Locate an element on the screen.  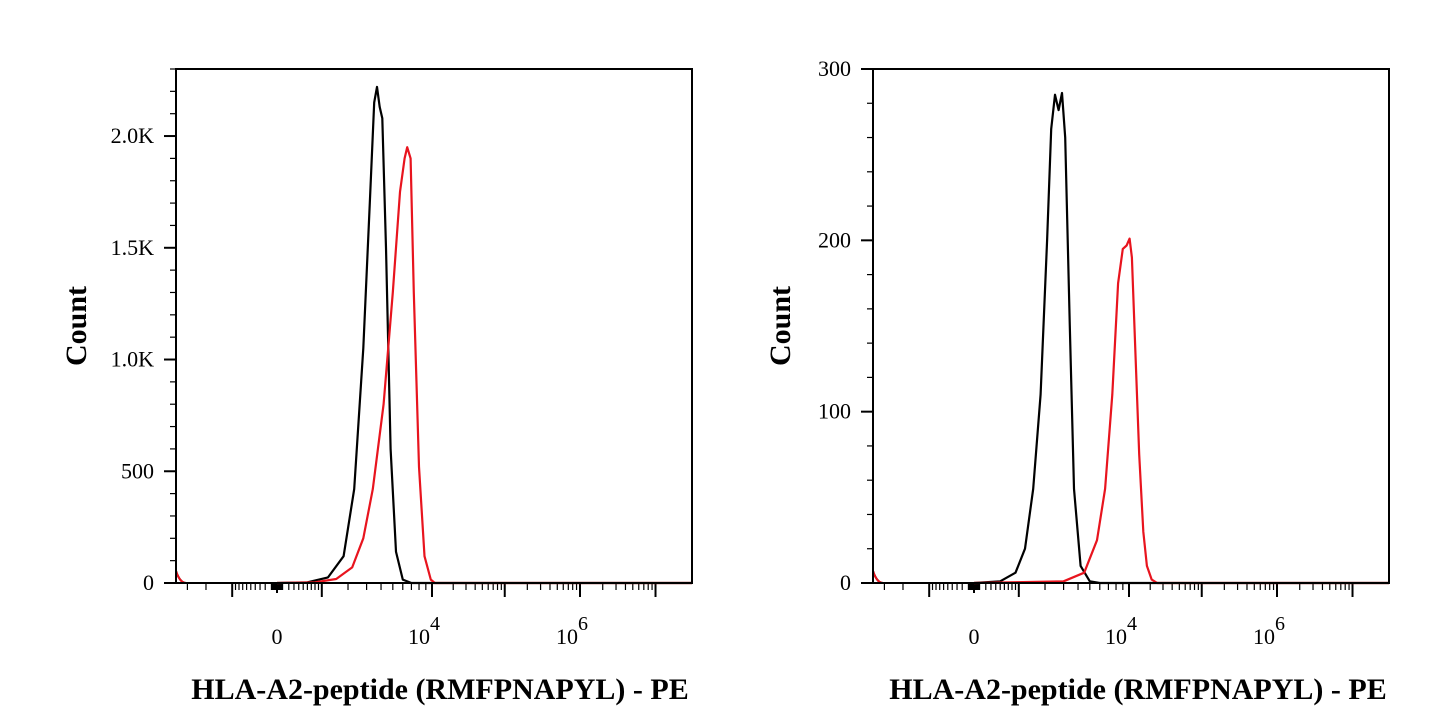
y-tick-label: 200 is located at coordinates (834, 239).